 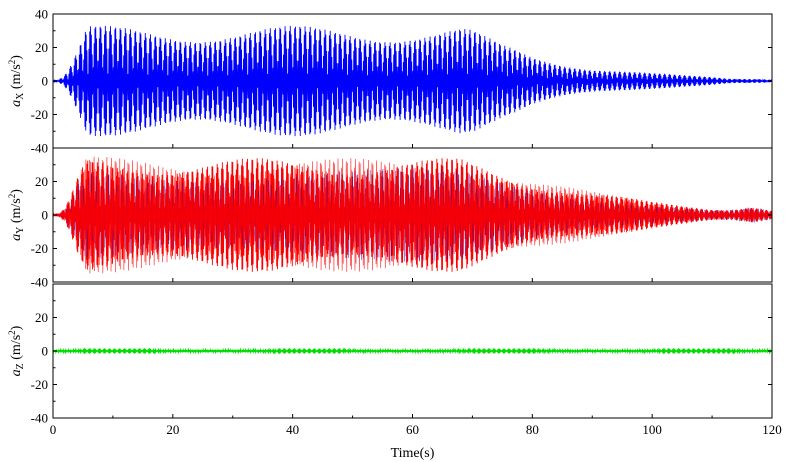 I want to click on signal-az, so click(x=412, y=351).